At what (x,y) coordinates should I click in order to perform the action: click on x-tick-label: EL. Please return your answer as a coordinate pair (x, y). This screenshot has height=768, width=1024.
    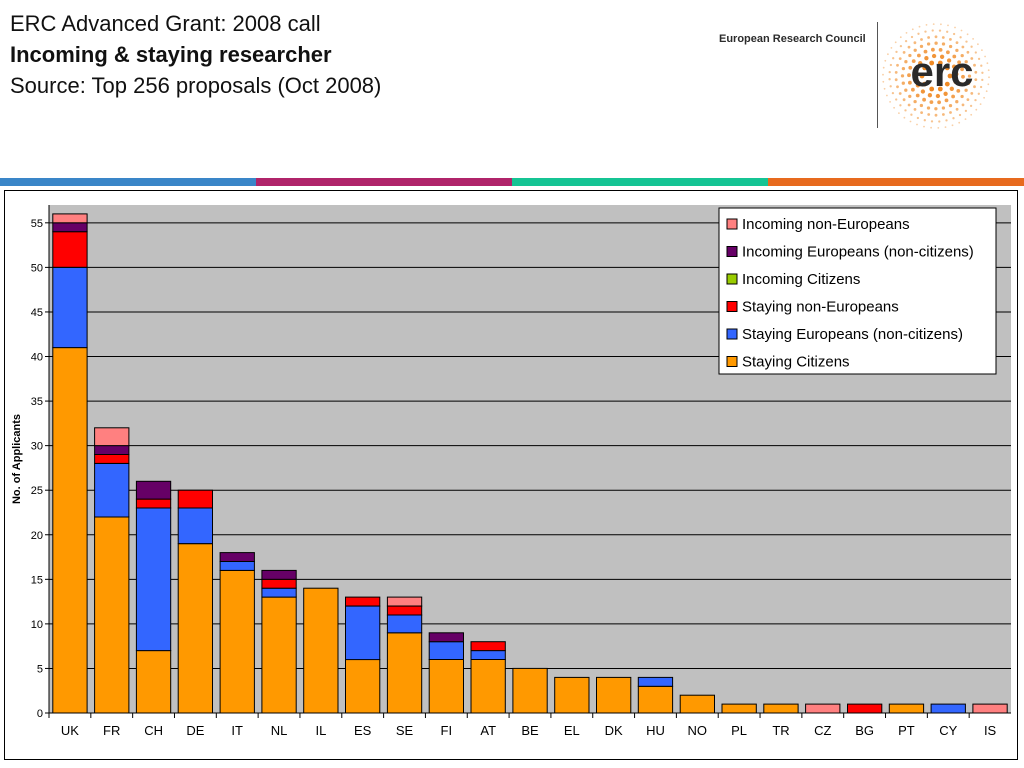
    Looking at the image, I should click on (572, 730).